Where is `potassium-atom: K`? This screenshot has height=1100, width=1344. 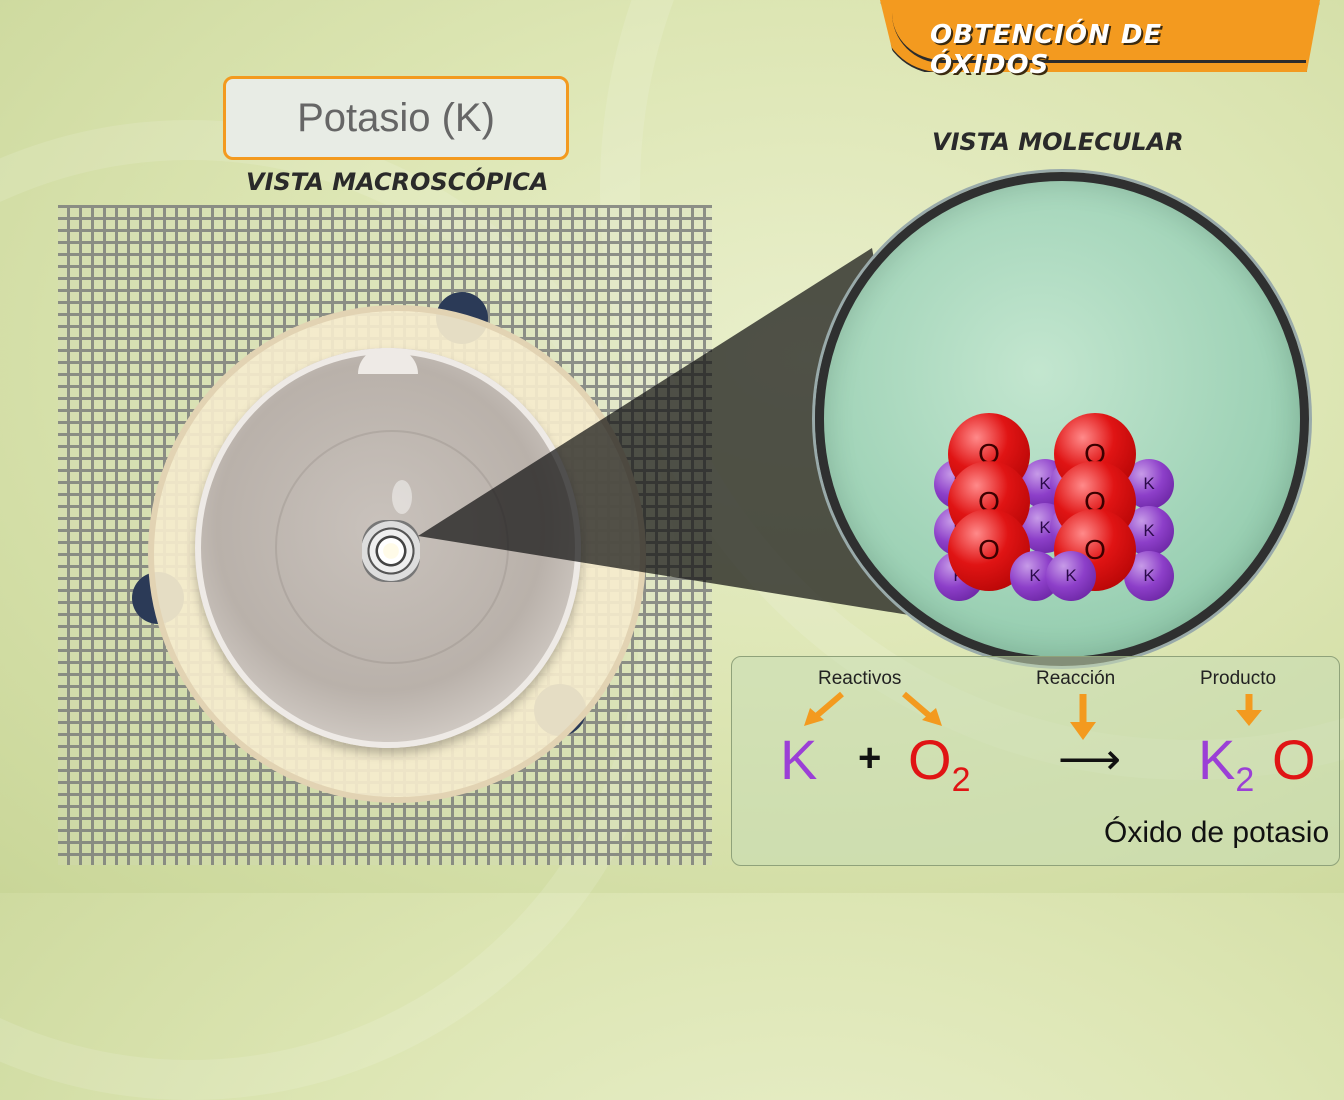 potassium-atom: K is located at coordinates (1071, 576).